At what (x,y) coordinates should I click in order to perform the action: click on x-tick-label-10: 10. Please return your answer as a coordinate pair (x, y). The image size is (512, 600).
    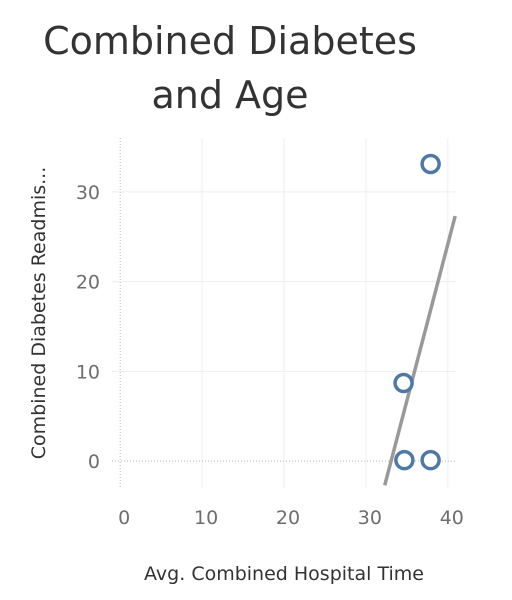
    Looking at the image, I should click on (206, 518).